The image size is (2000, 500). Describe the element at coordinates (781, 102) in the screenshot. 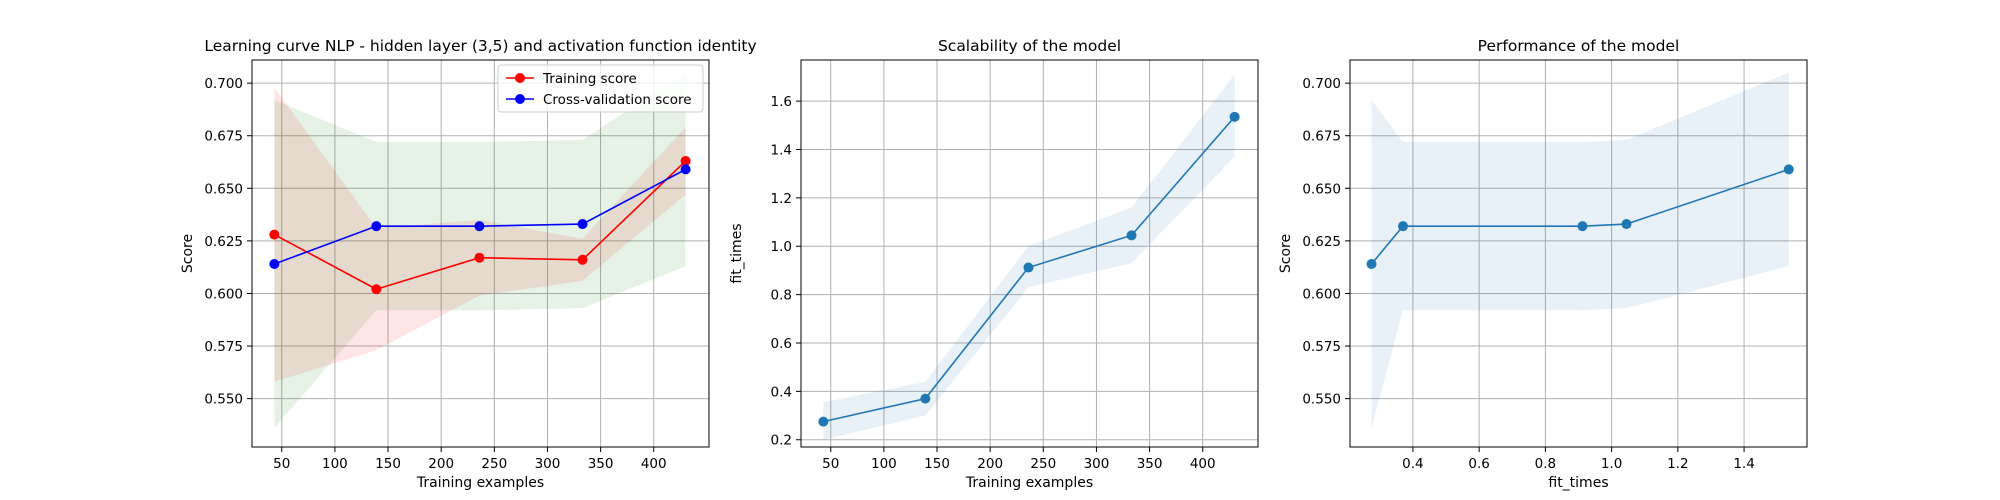

I see `y-tick-label: 1.6` at that location.